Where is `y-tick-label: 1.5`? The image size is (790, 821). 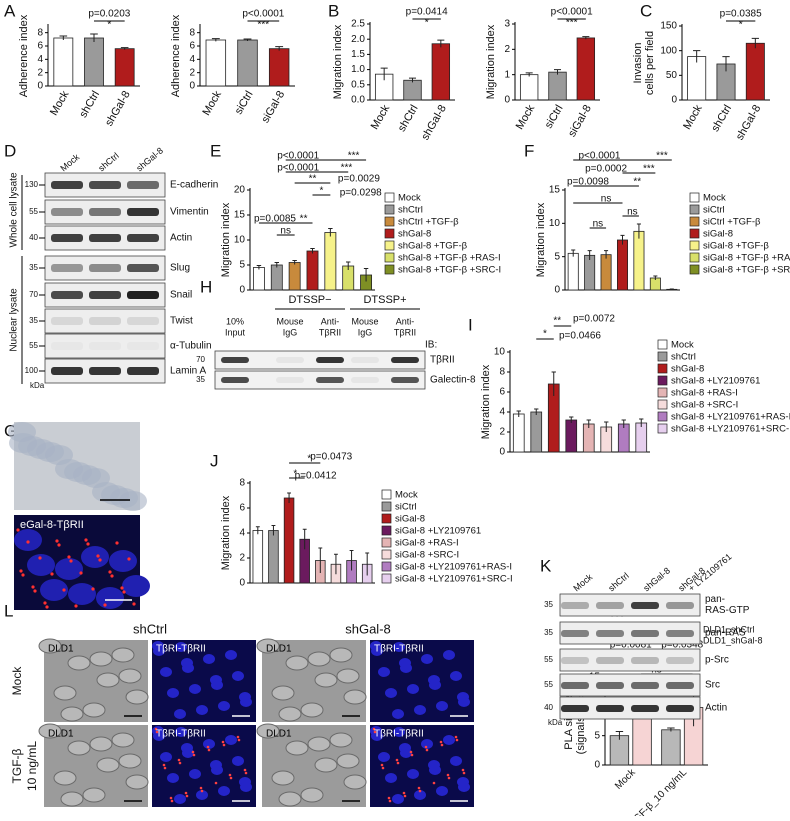
y-tick-label: 1.5 is located at coordinates (358, 54).